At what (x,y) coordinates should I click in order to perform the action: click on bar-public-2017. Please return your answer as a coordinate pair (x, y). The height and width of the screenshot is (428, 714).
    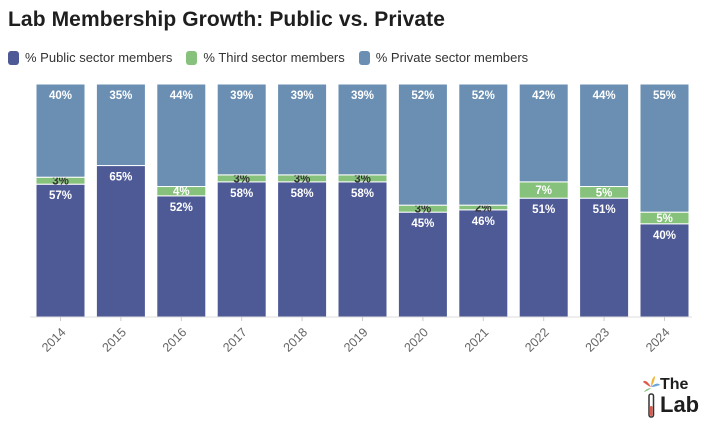
    Looking at the image, I should click on (241, 249).